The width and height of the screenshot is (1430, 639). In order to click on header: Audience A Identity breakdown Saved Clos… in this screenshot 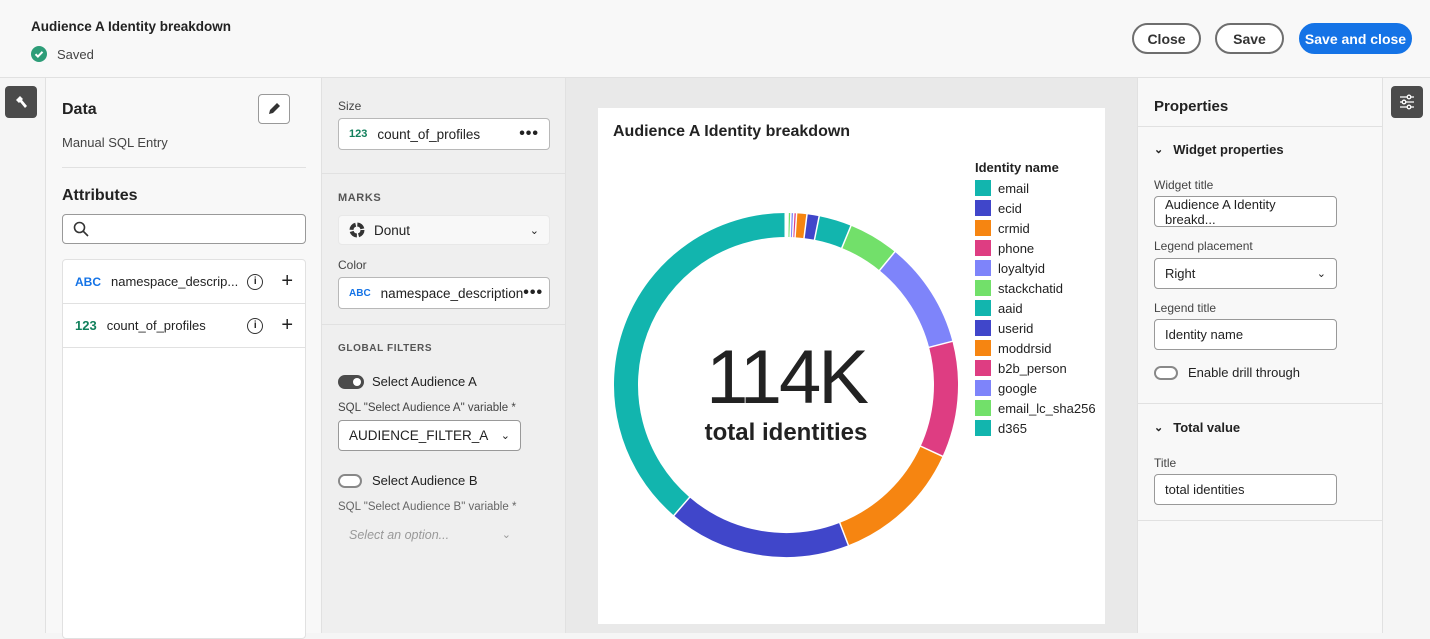, I will do `click(715, 39)`.